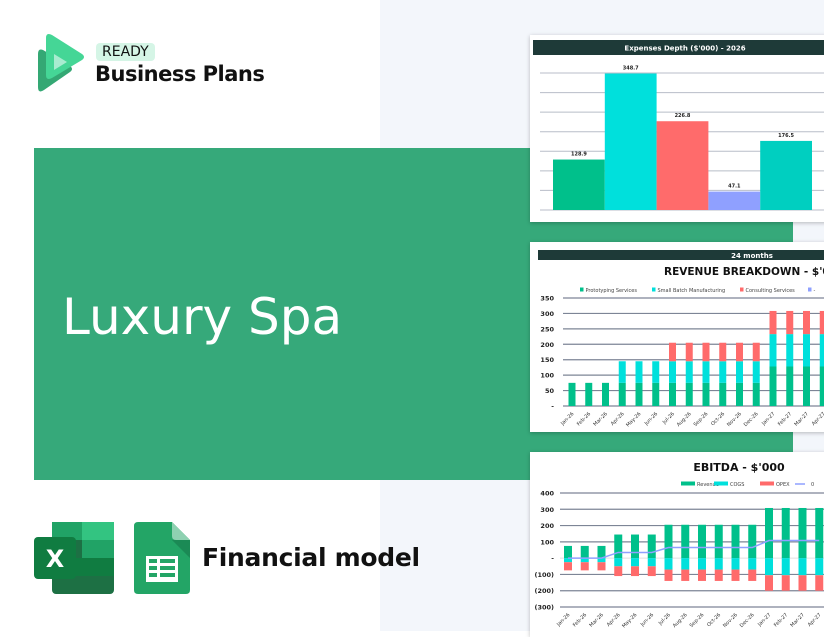 This screenshot has width=824, height=637. I want to click on y-tick-label: (100), so click(544, 575).